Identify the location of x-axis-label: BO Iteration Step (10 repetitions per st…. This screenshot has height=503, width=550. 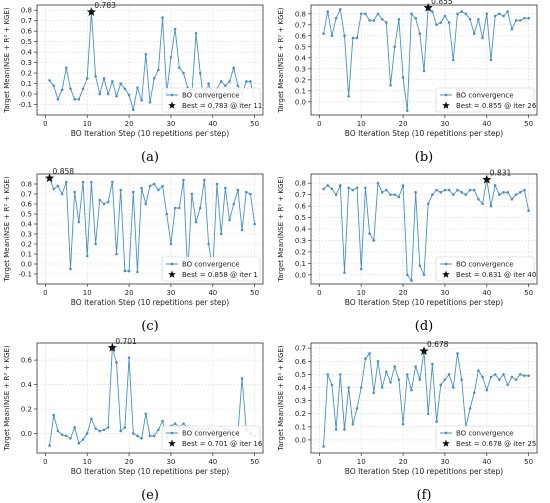
(150, 471).